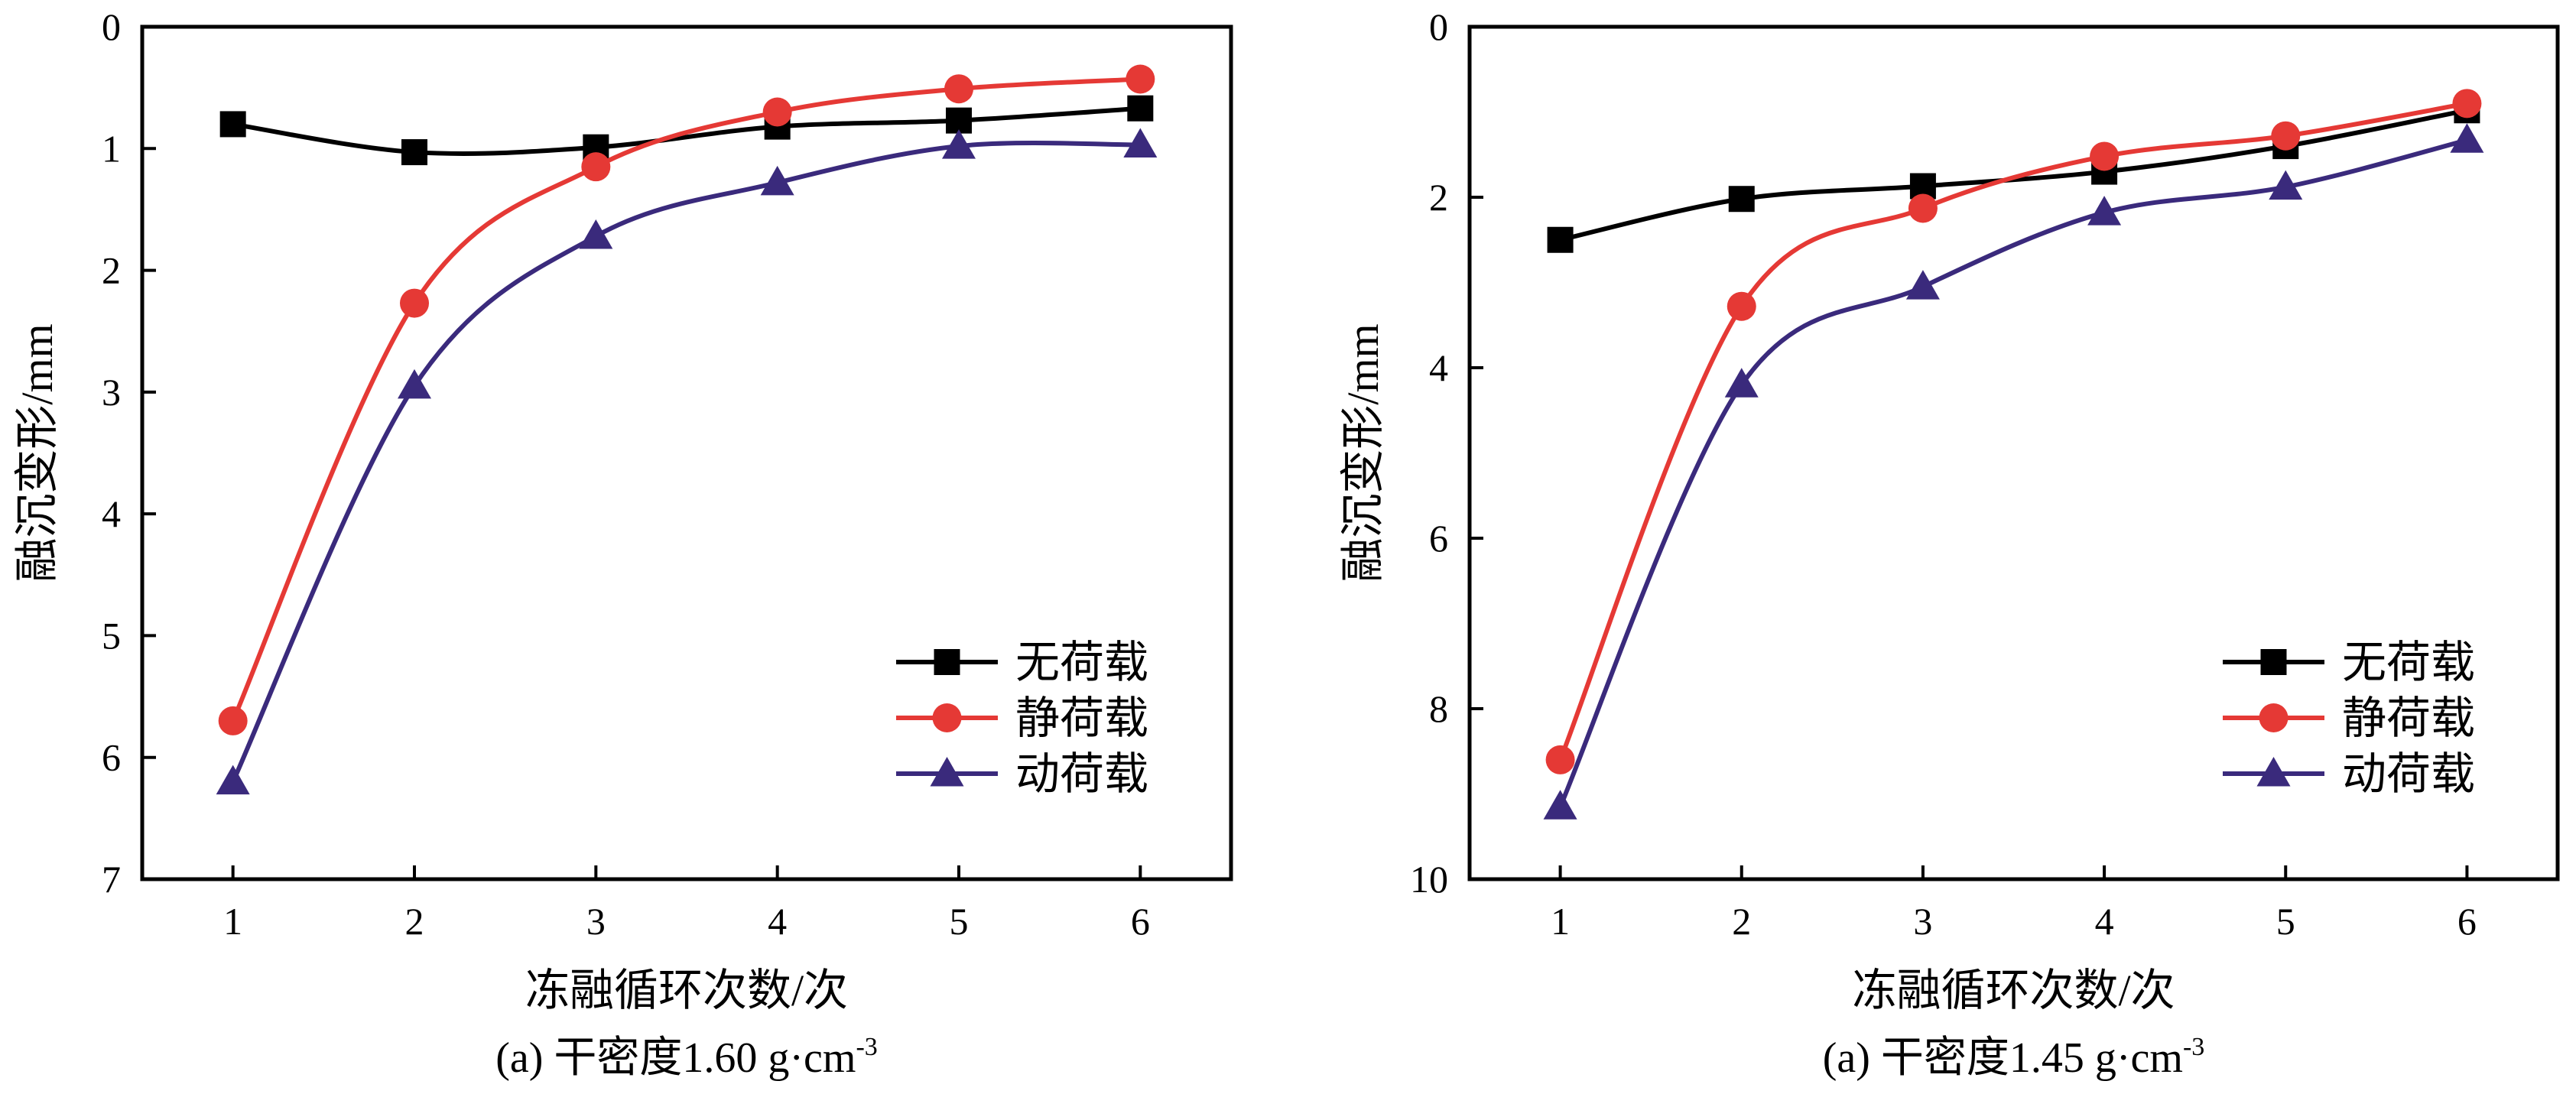 The height and width of the screenshot is (1094, 2576). I want to click on y-tick-label: 7, so click(112, 880).